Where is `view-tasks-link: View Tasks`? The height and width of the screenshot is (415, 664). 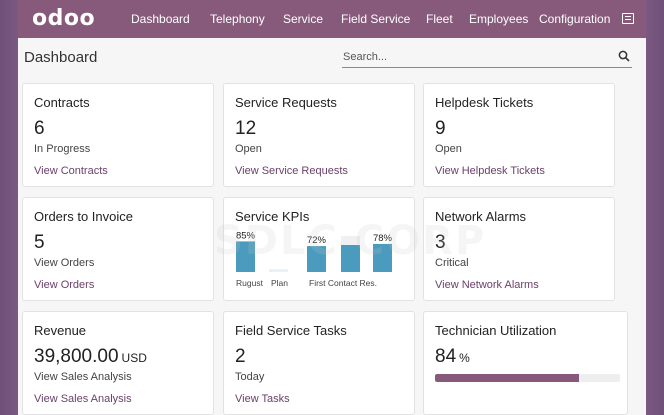
view-tasks-link: View Tasks is located at coordinates (262, 399).